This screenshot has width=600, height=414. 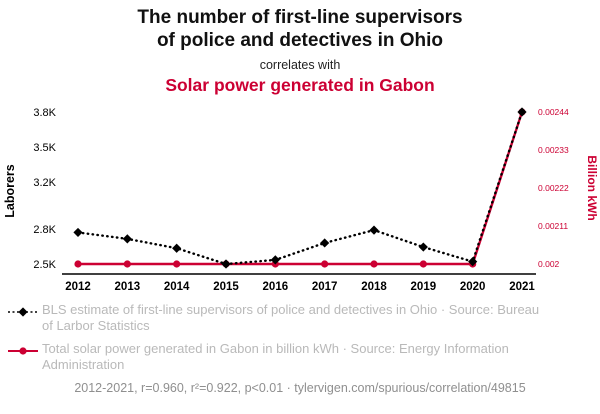 I want to click on circle-series-marker-icon, so click(x=23, y=353).